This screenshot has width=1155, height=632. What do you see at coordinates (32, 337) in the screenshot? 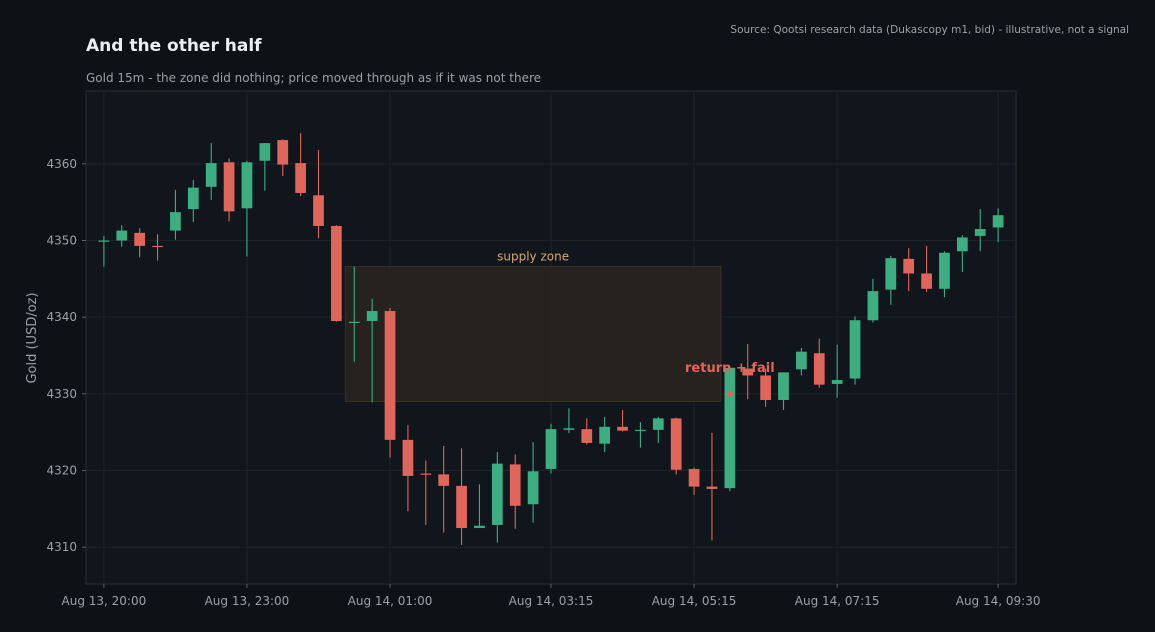
I see `y-axis-label: Gold (USD/oz)` at bounding box center [32, 337].